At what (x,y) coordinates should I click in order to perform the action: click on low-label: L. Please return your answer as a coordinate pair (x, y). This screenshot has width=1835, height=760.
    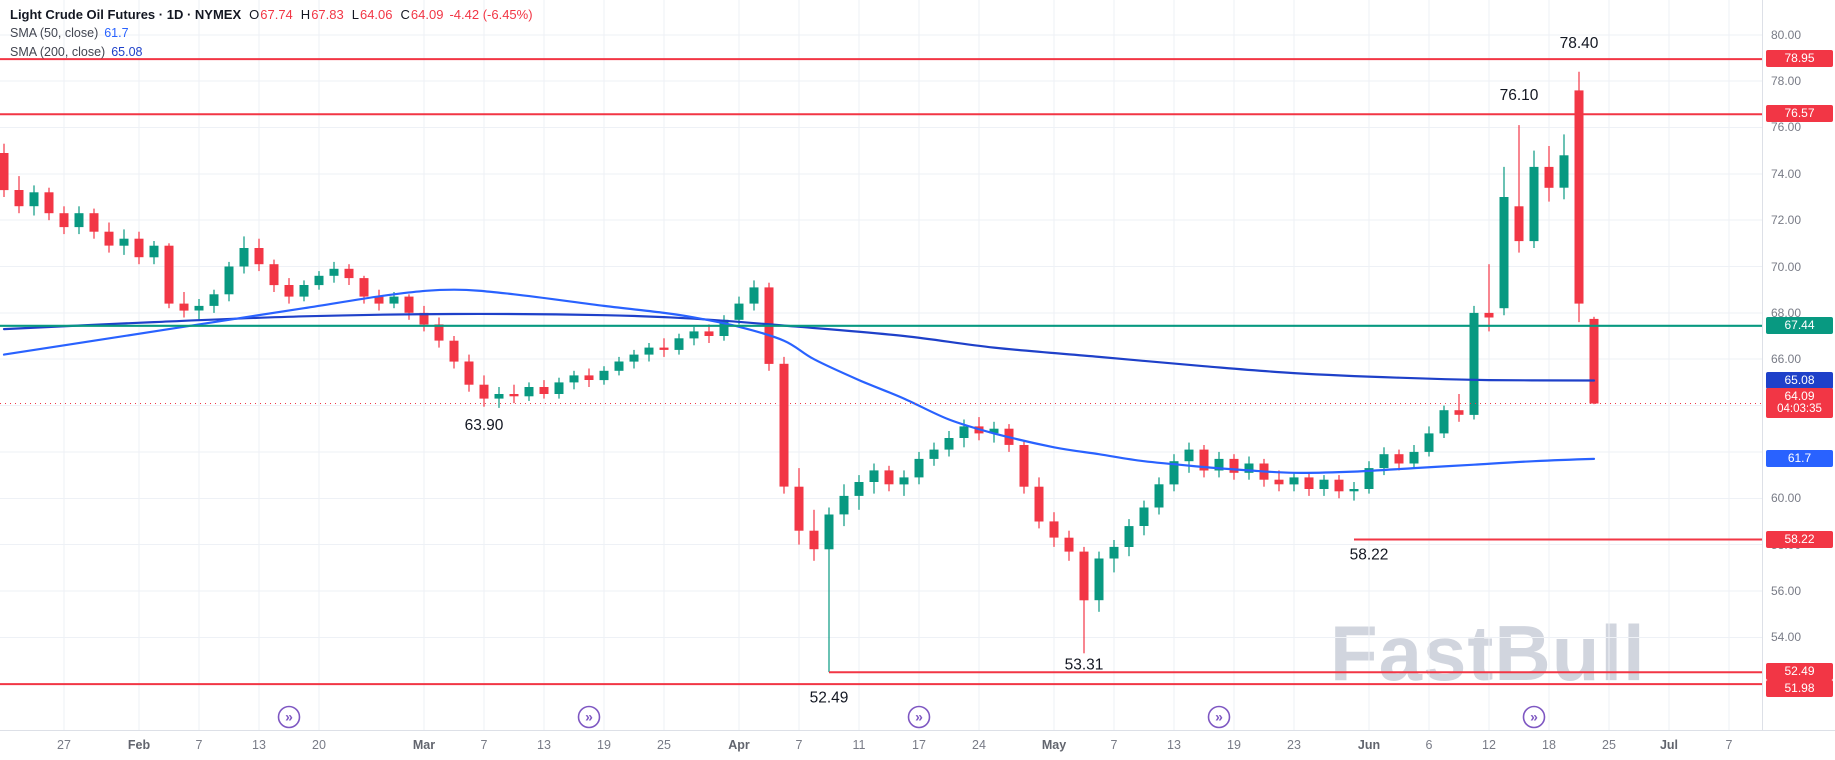
    Looking at the image, I should click on (355, 14).